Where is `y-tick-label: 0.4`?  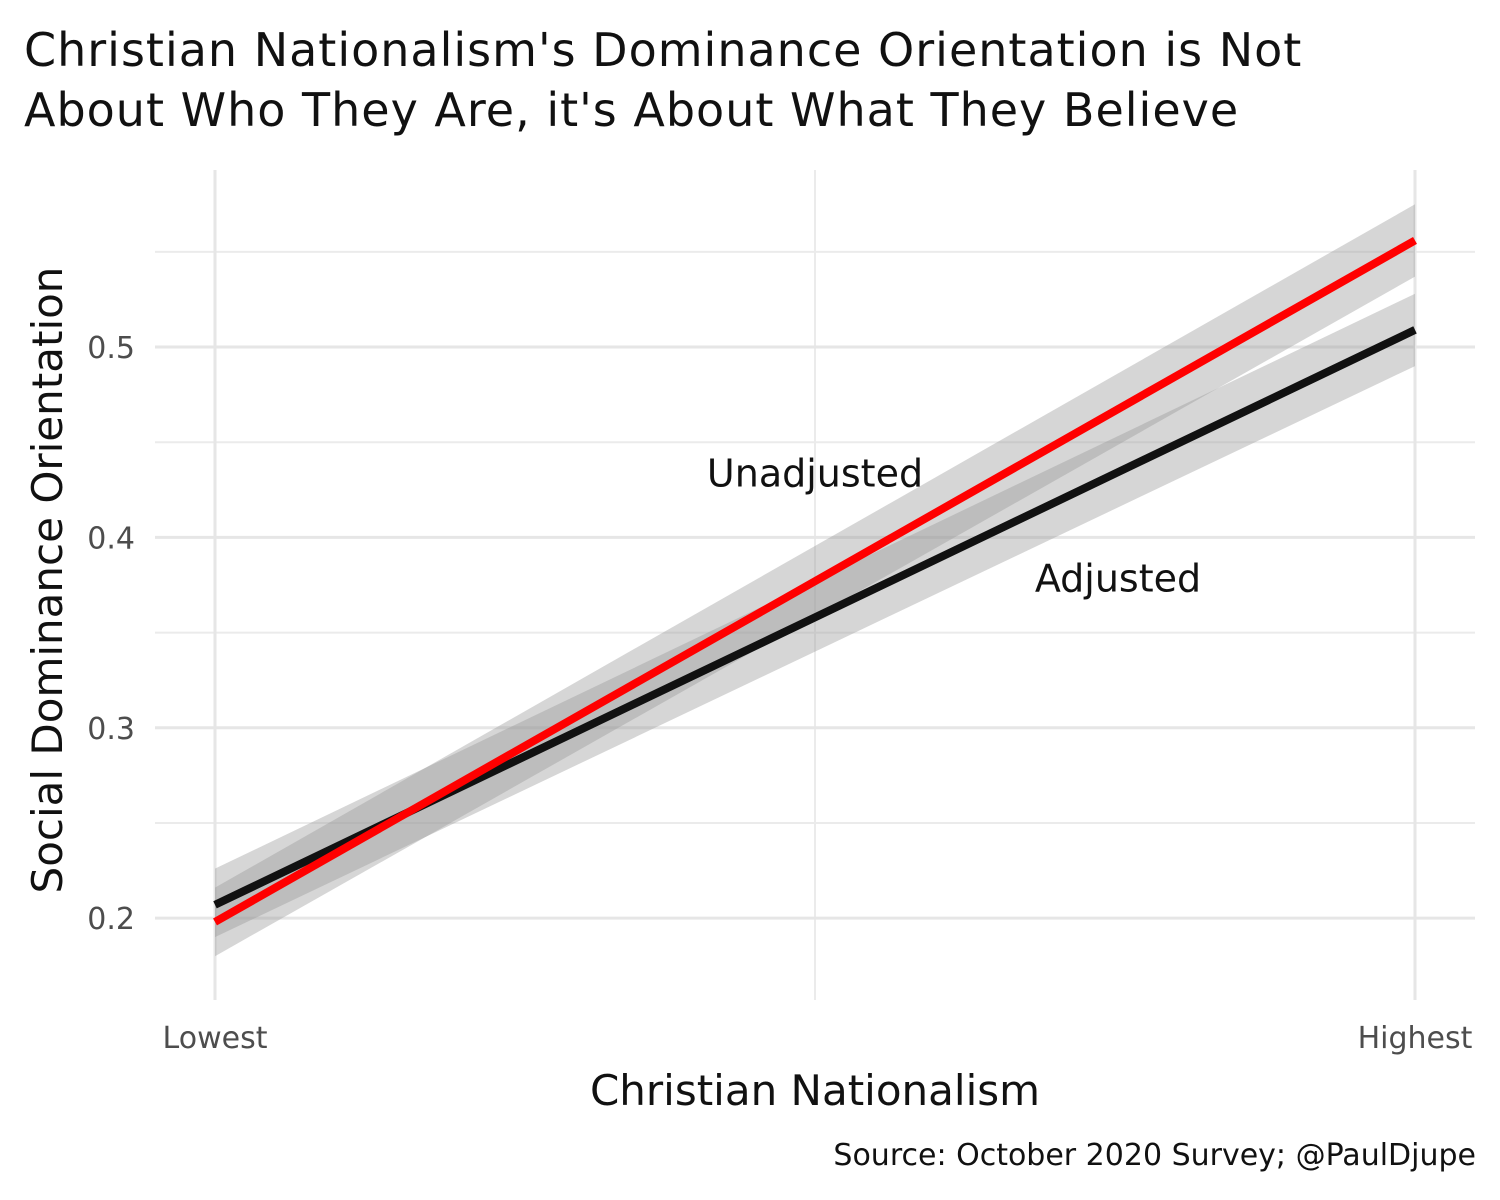 y-tick-label: 0.4 is located at coordinates (111, 538).